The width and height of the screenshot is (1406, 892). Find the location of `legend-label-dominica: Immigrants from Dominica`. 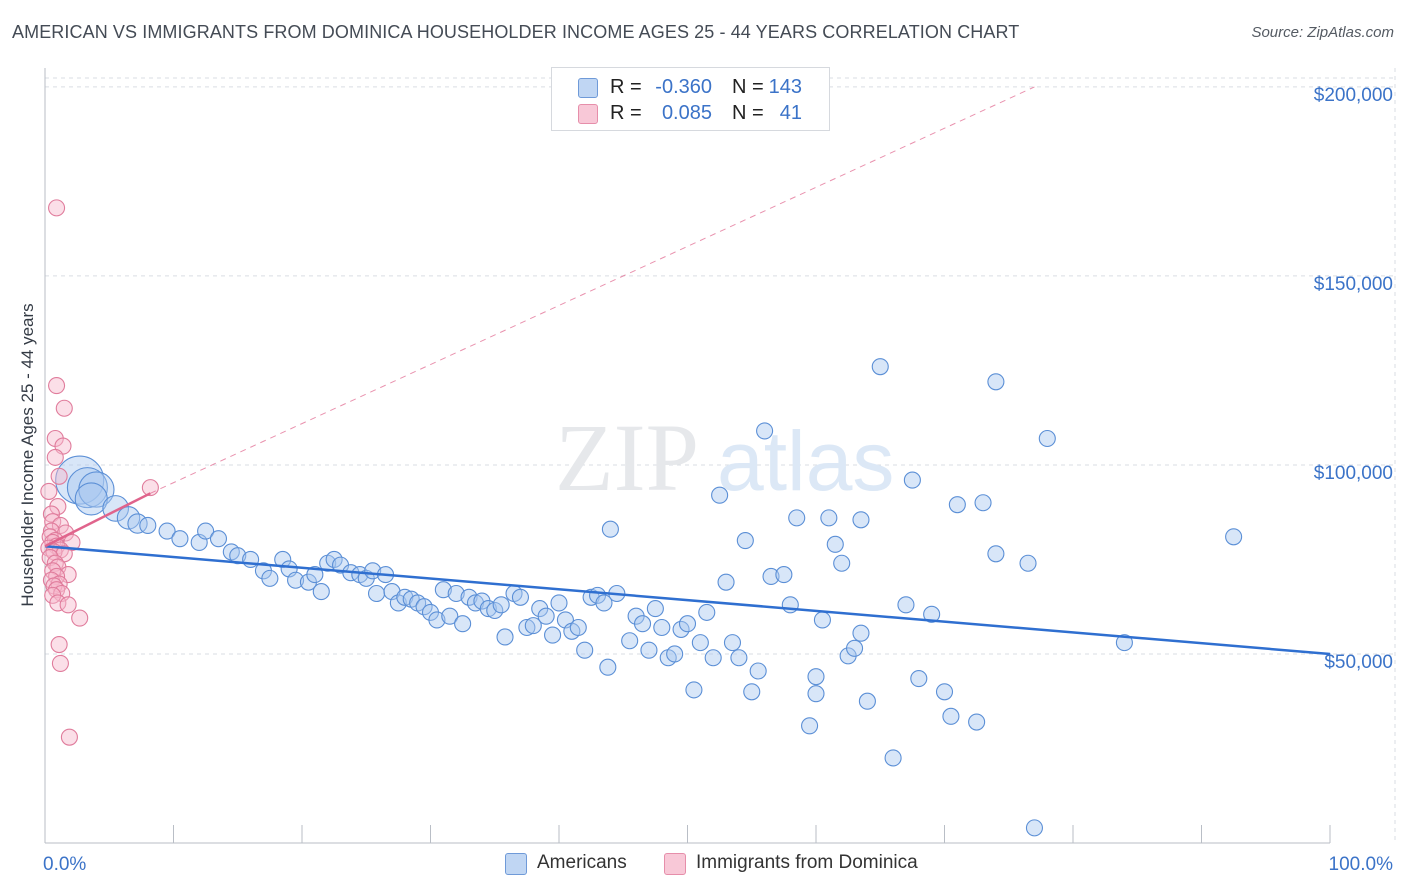

legend-label-dominica: Immigrants from Dominica is located at coordinates (807, 862).